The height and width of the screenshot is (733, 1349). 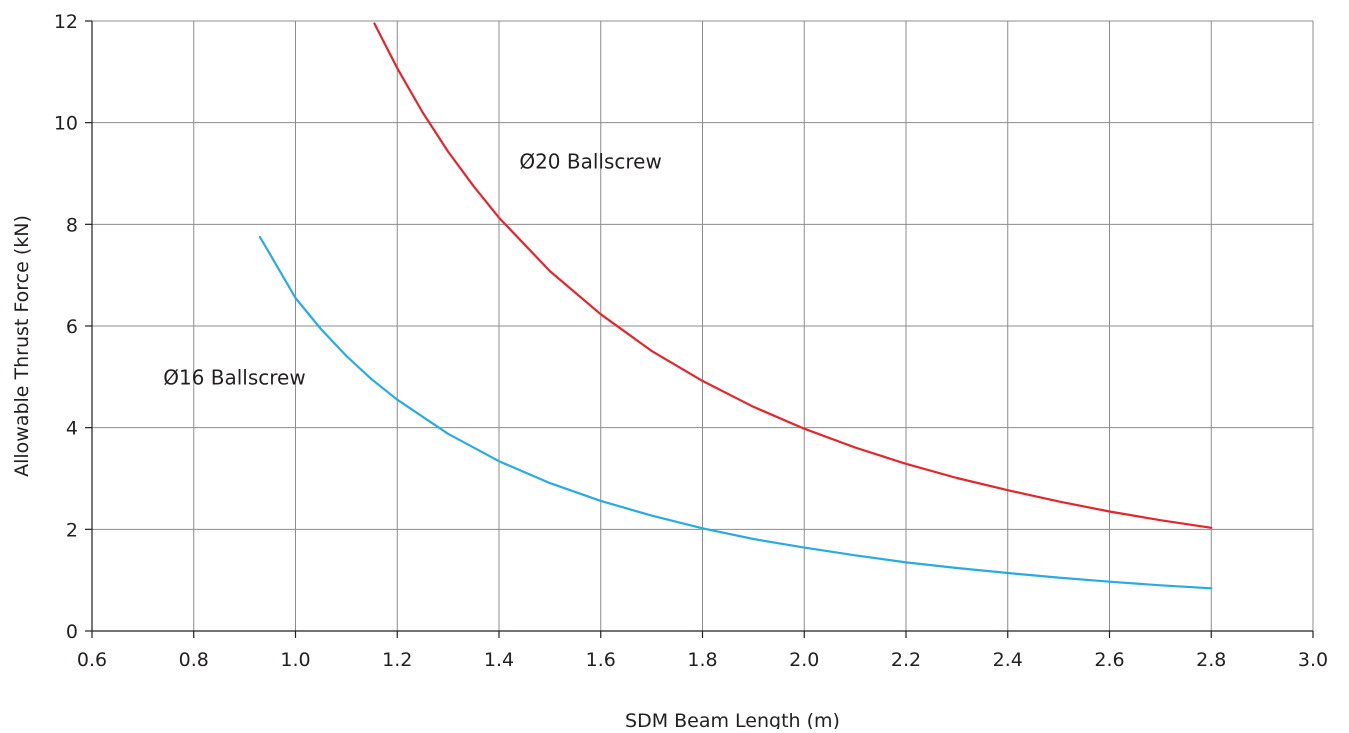 I want to click on x-tick-label: 1.6, so click(x=601, y=660).